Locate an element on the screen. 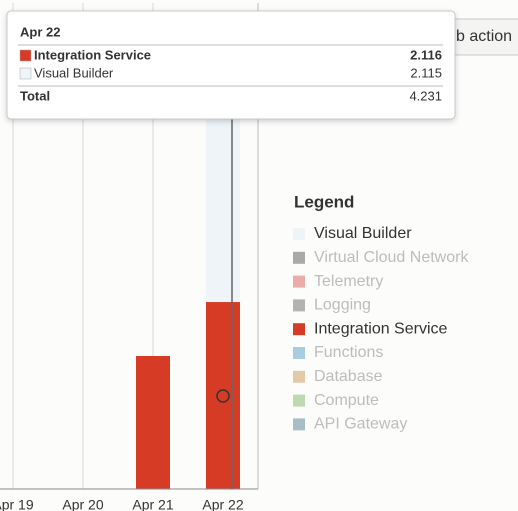 This screenshot has height=511, width=518. tooltip-title: Apr 22 is located at coordinates (40, 31).